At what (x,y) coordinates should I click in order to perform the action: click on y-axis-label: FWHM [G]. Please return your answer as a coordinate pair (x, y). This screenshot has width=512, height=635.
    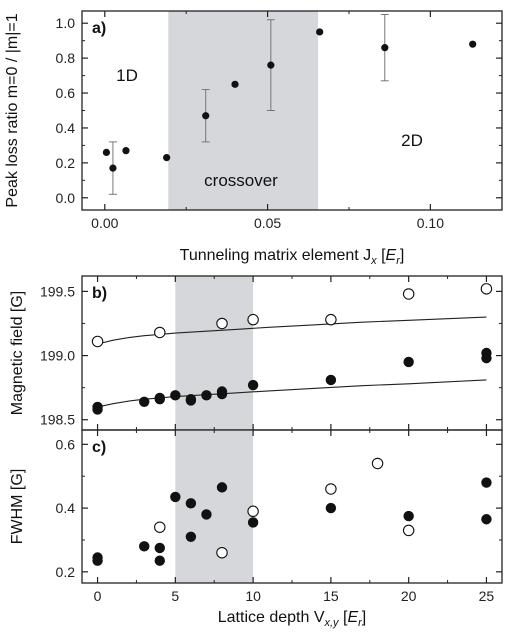
    Looking at the image, I should click on (17, 507).